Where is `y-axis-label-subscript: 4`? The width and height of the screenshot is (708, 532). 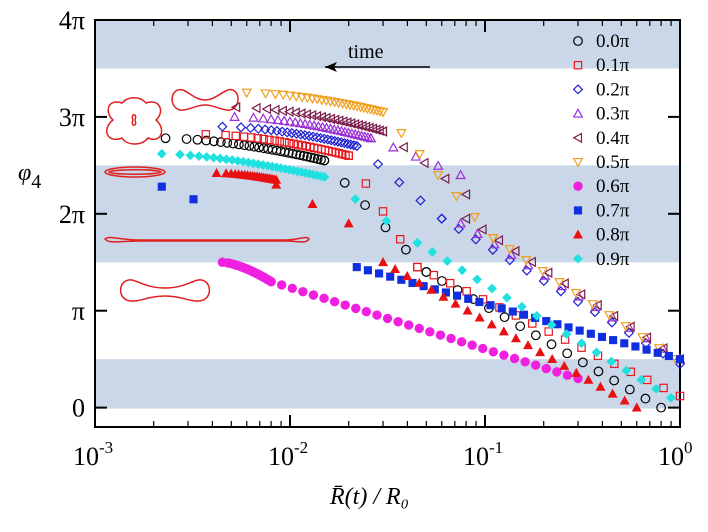
y-axis-label-subscript: 4 is located at coordinates (36, 182).